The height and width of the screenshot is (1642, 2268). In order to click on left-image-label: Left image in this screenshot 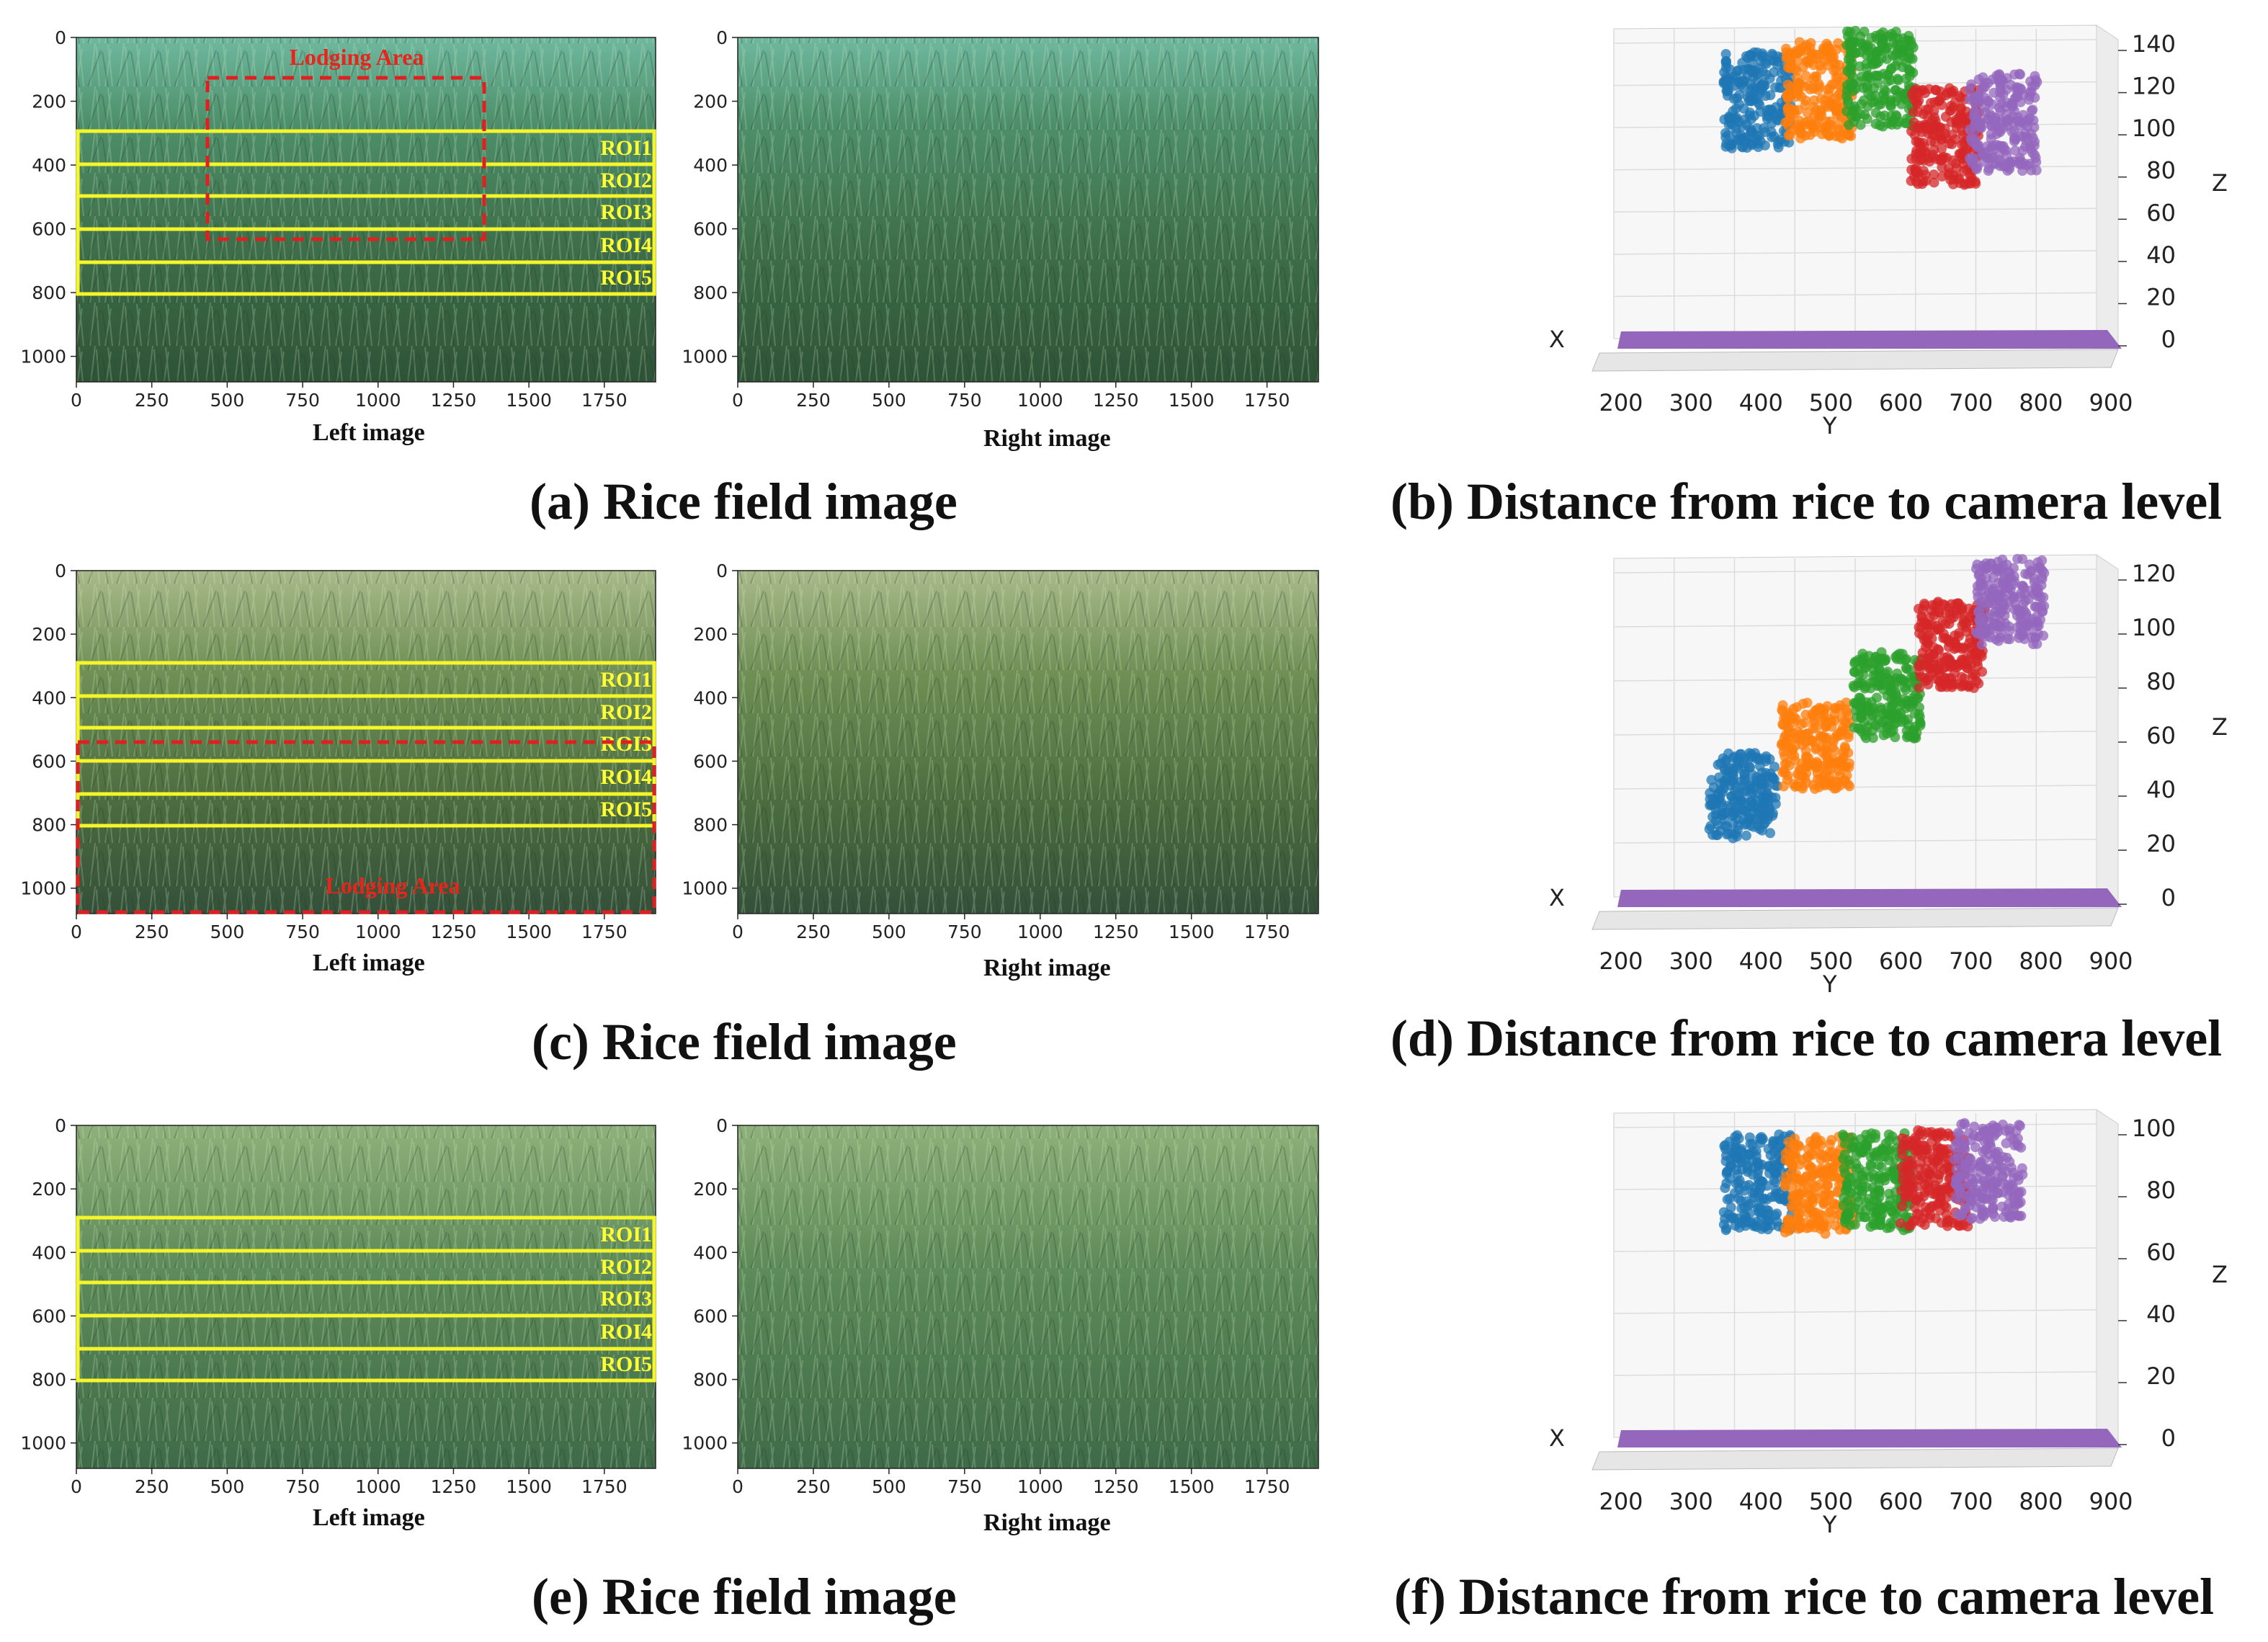, I will do `click(369, 432)`.